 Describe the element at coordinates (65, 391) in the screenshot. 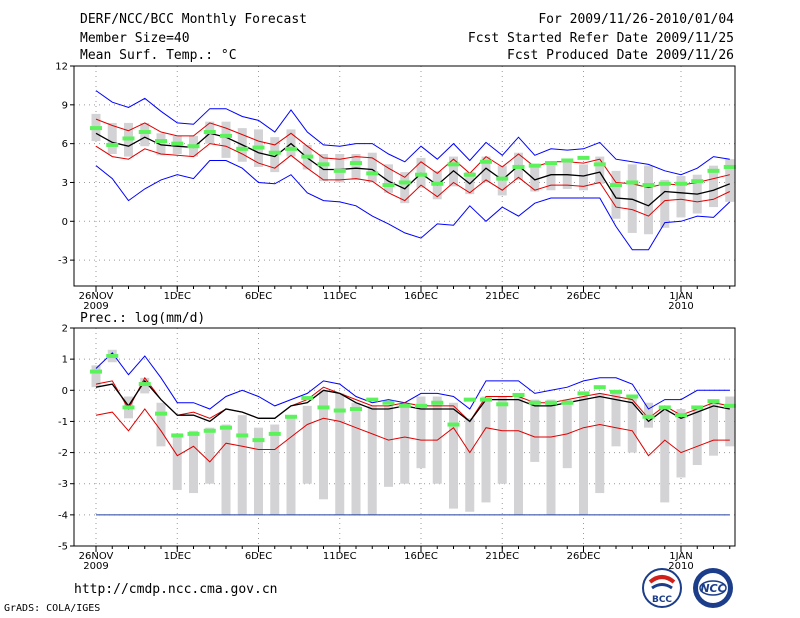

I see `prec-ytick-label: 0` at that location.